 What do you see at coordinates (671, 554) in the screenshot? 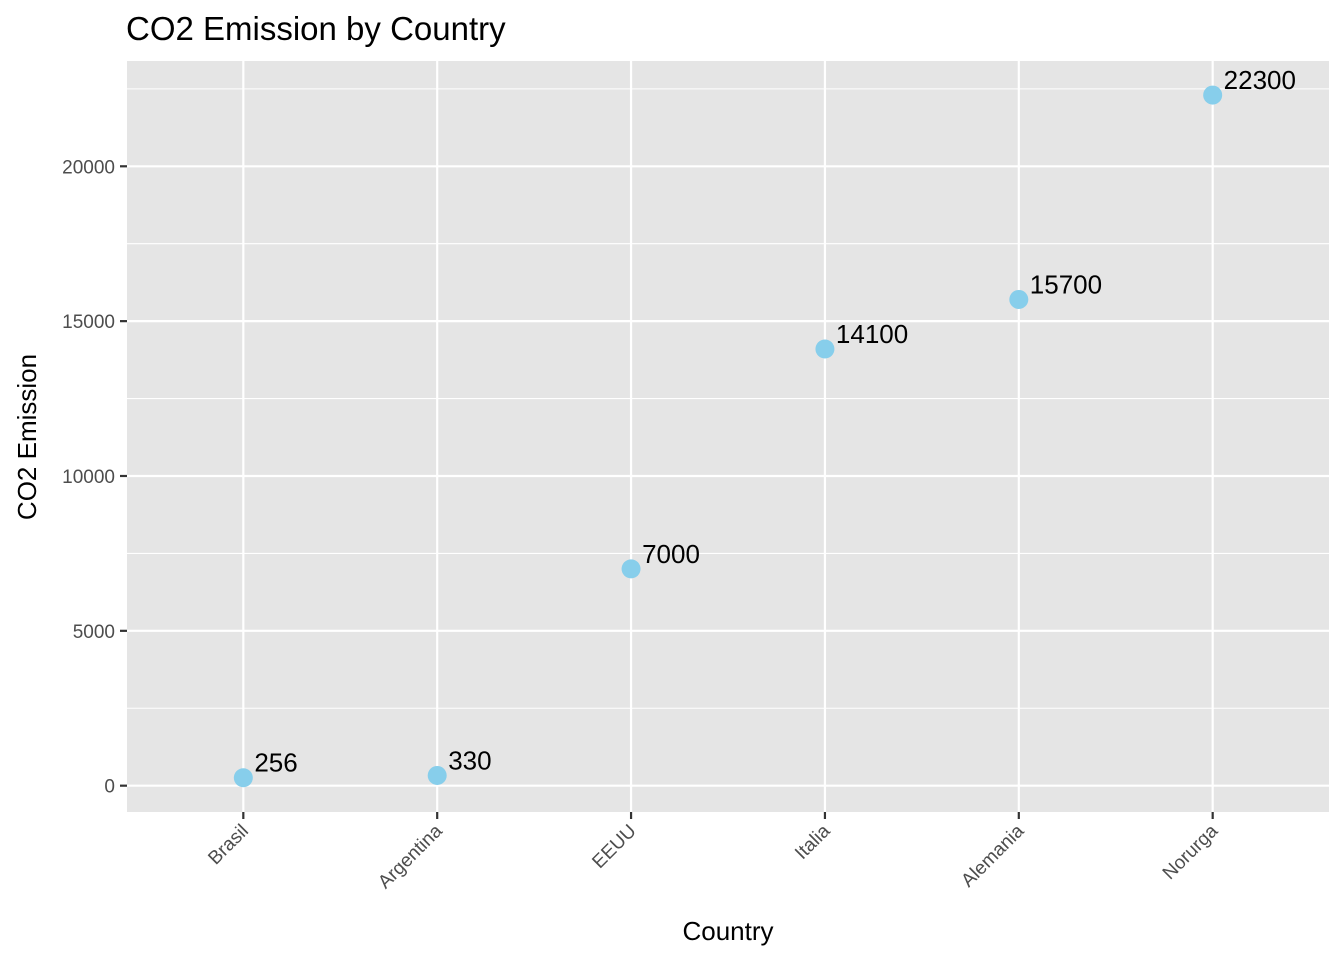
I see `data-label: 7000` at bounding box center [671, 554].